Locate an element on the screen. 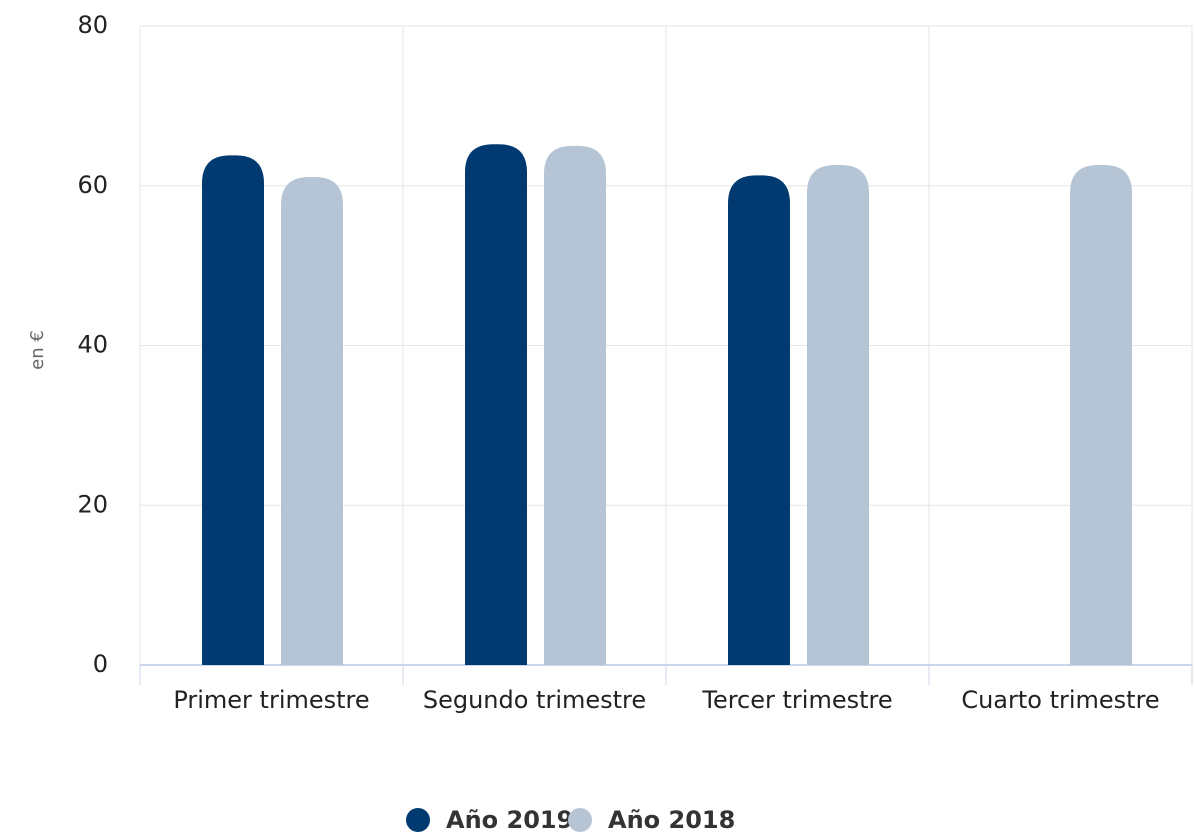 This screenshot has width=1194, height=834. legend-label: Año 2019 is located at coordinates (509, 820).